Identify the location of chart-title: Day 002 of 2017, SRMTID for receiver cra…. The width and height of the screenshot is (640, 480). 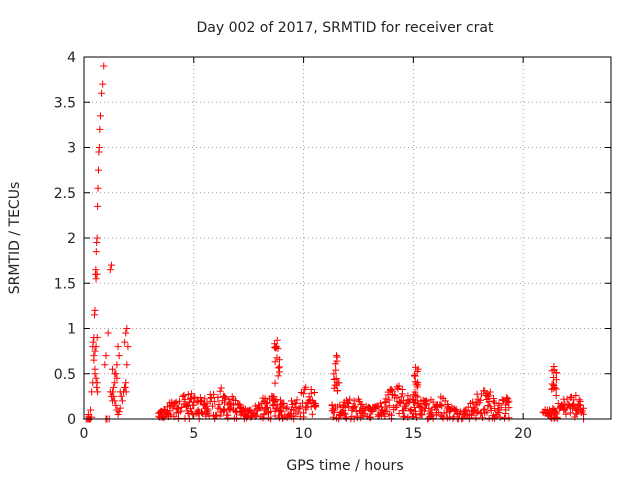
(345, 28).